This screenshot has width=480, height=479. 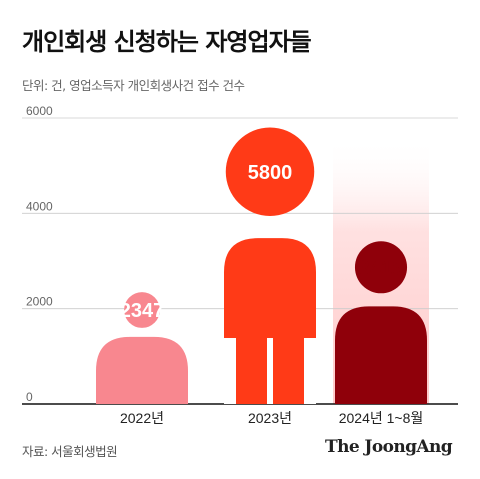 I want to click on category-label: 2024년 1~8월, so click(x=381, y=418).